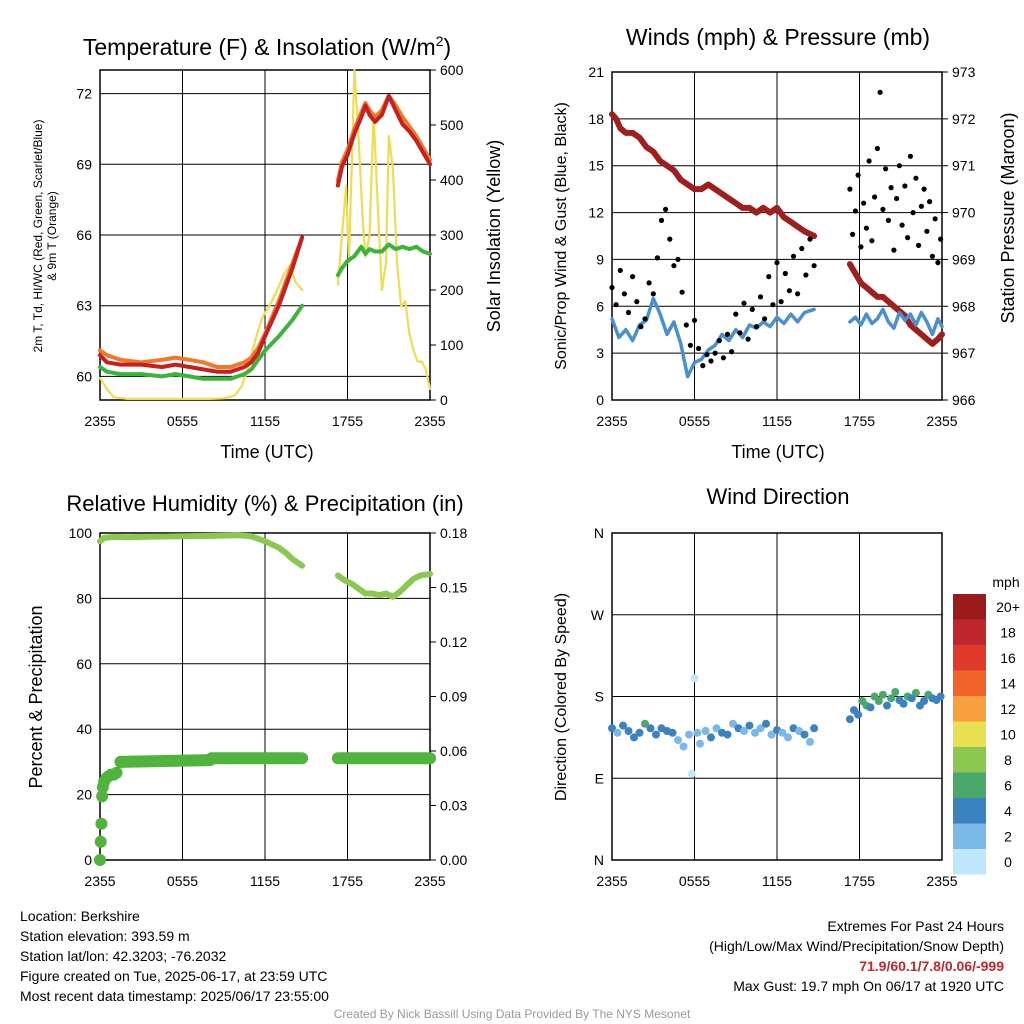 The height and width of the screenshot is (1024, 1024). I want to click on rh-xtick-label-3: 1755, so click(347, 881).